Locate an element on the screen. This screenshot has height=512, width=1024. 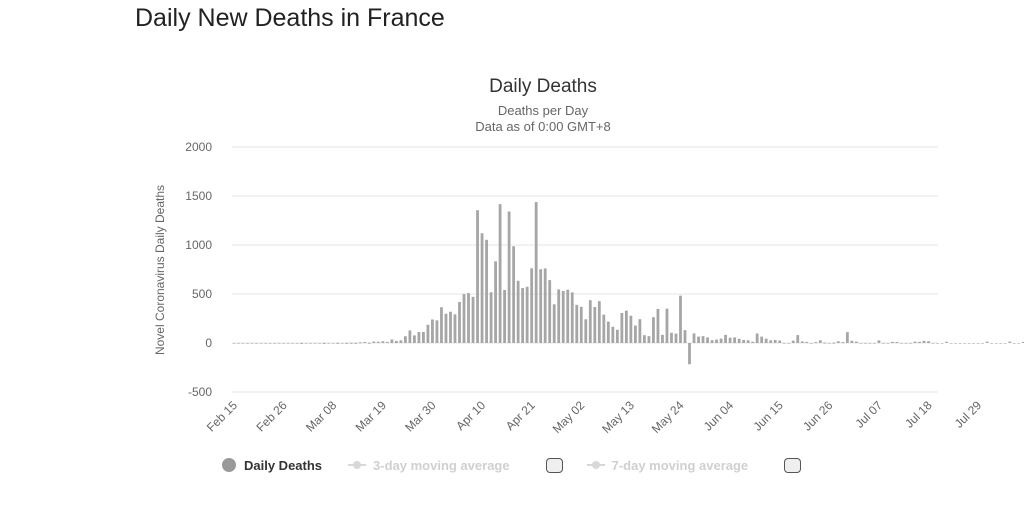
toggle-3day-average is located at coordinates (554, 465).